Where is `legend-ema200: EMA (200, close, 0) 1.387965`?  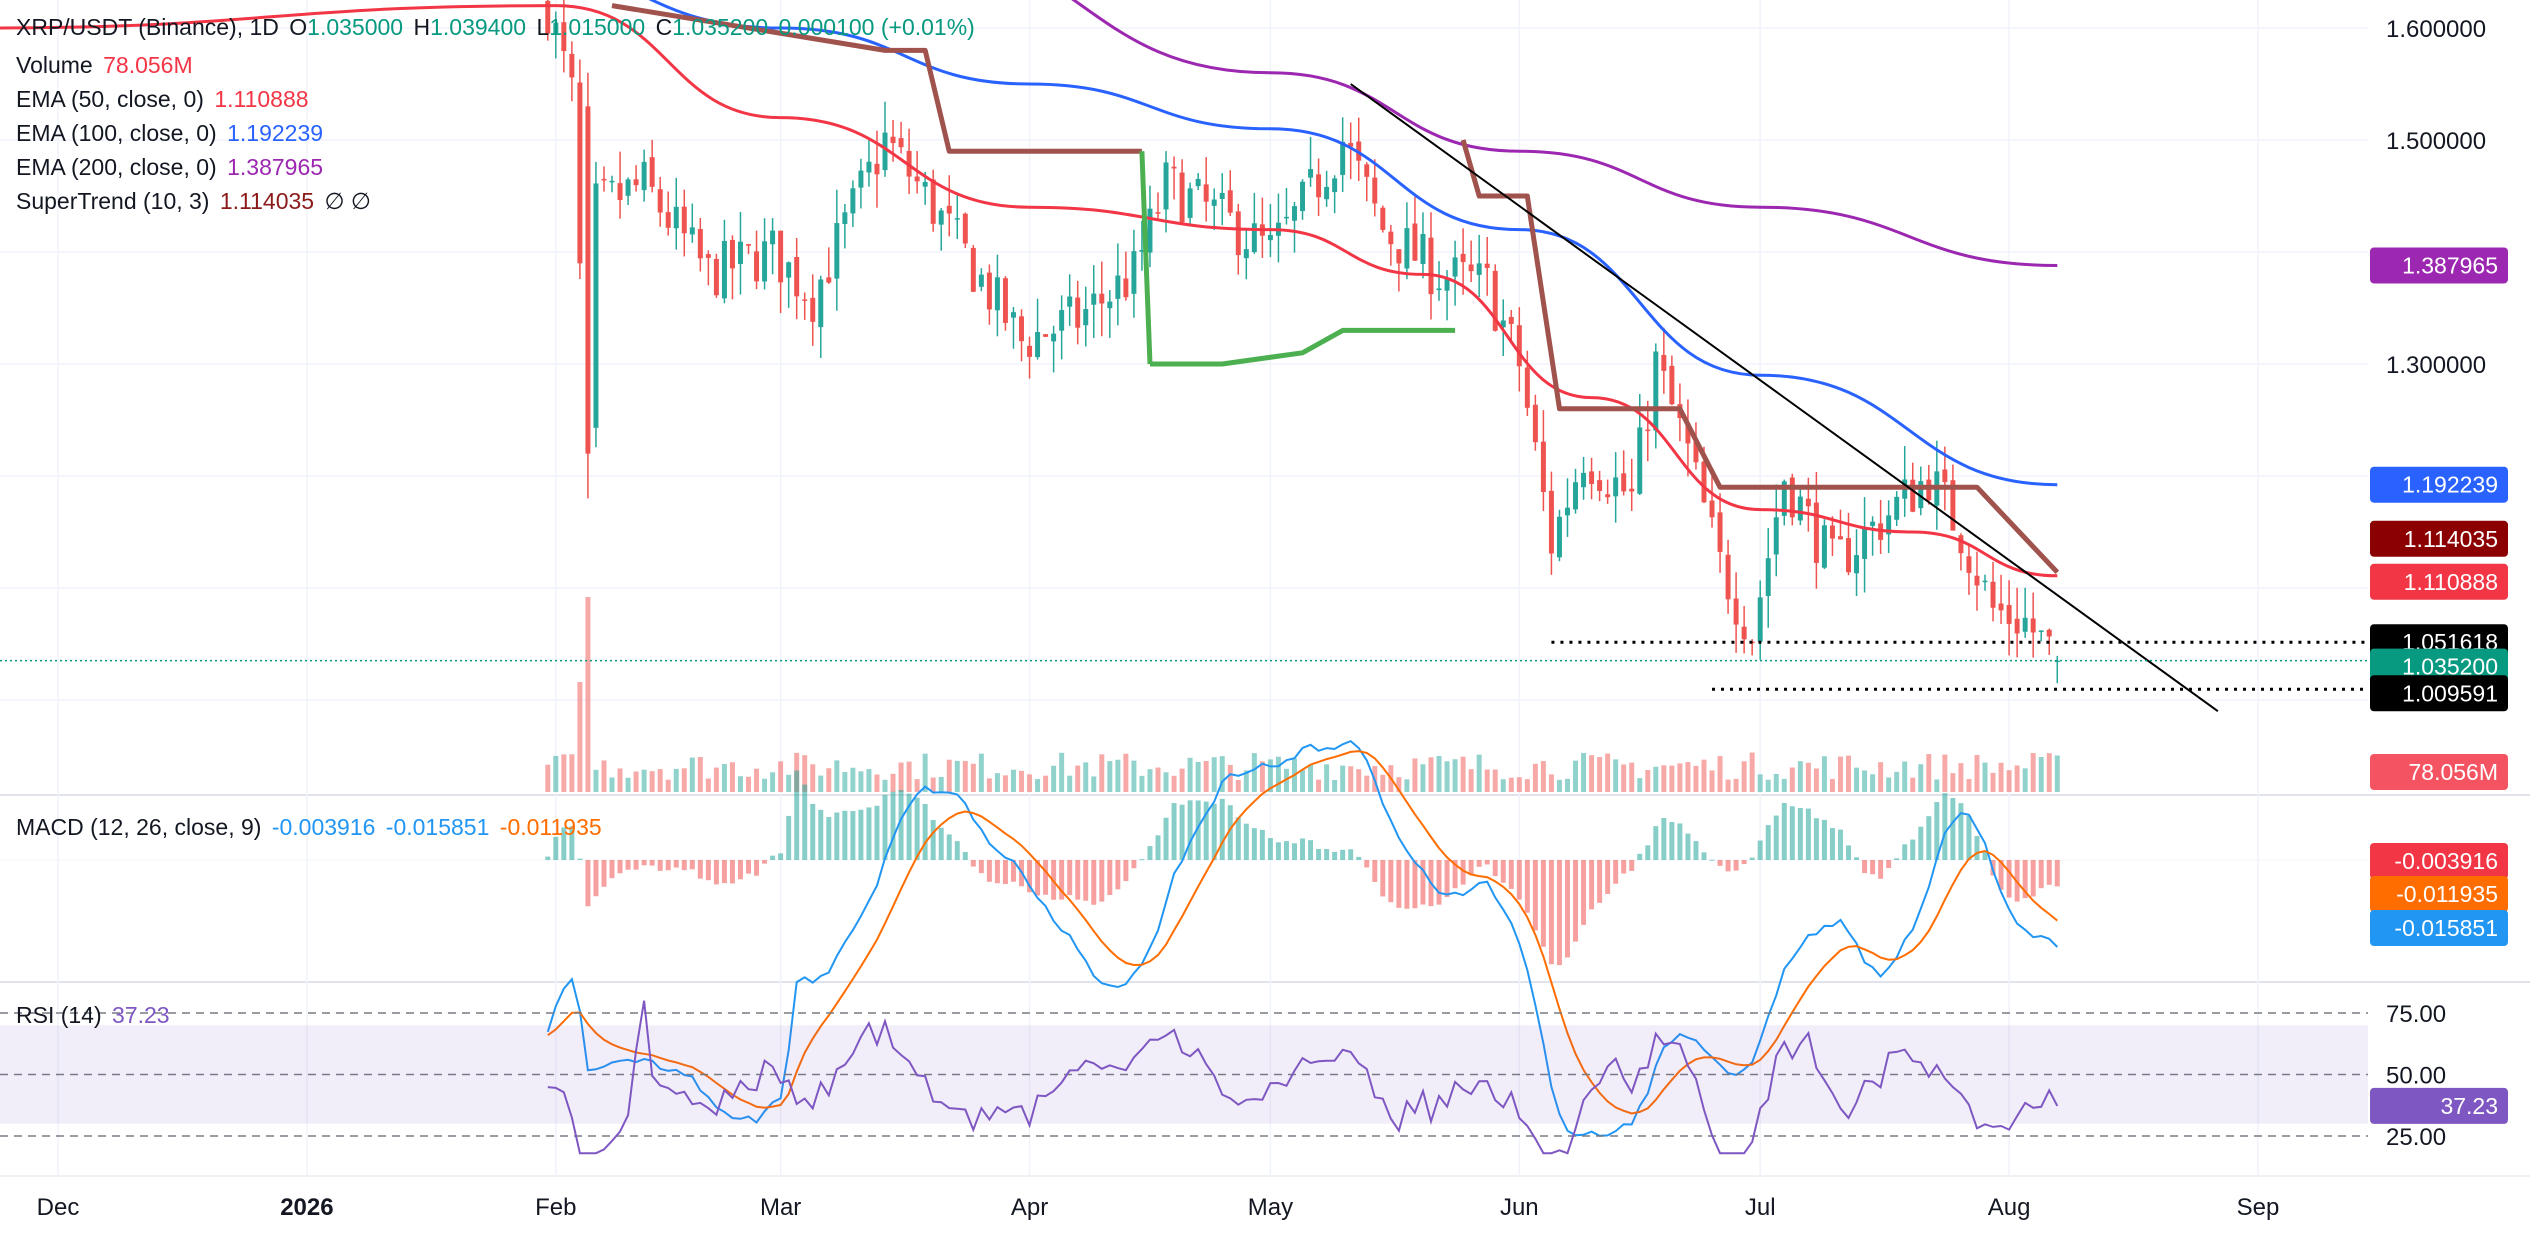 legend-ema200: EMA (200, close, 0) 1.387965 is located at coordinates (171, 167).